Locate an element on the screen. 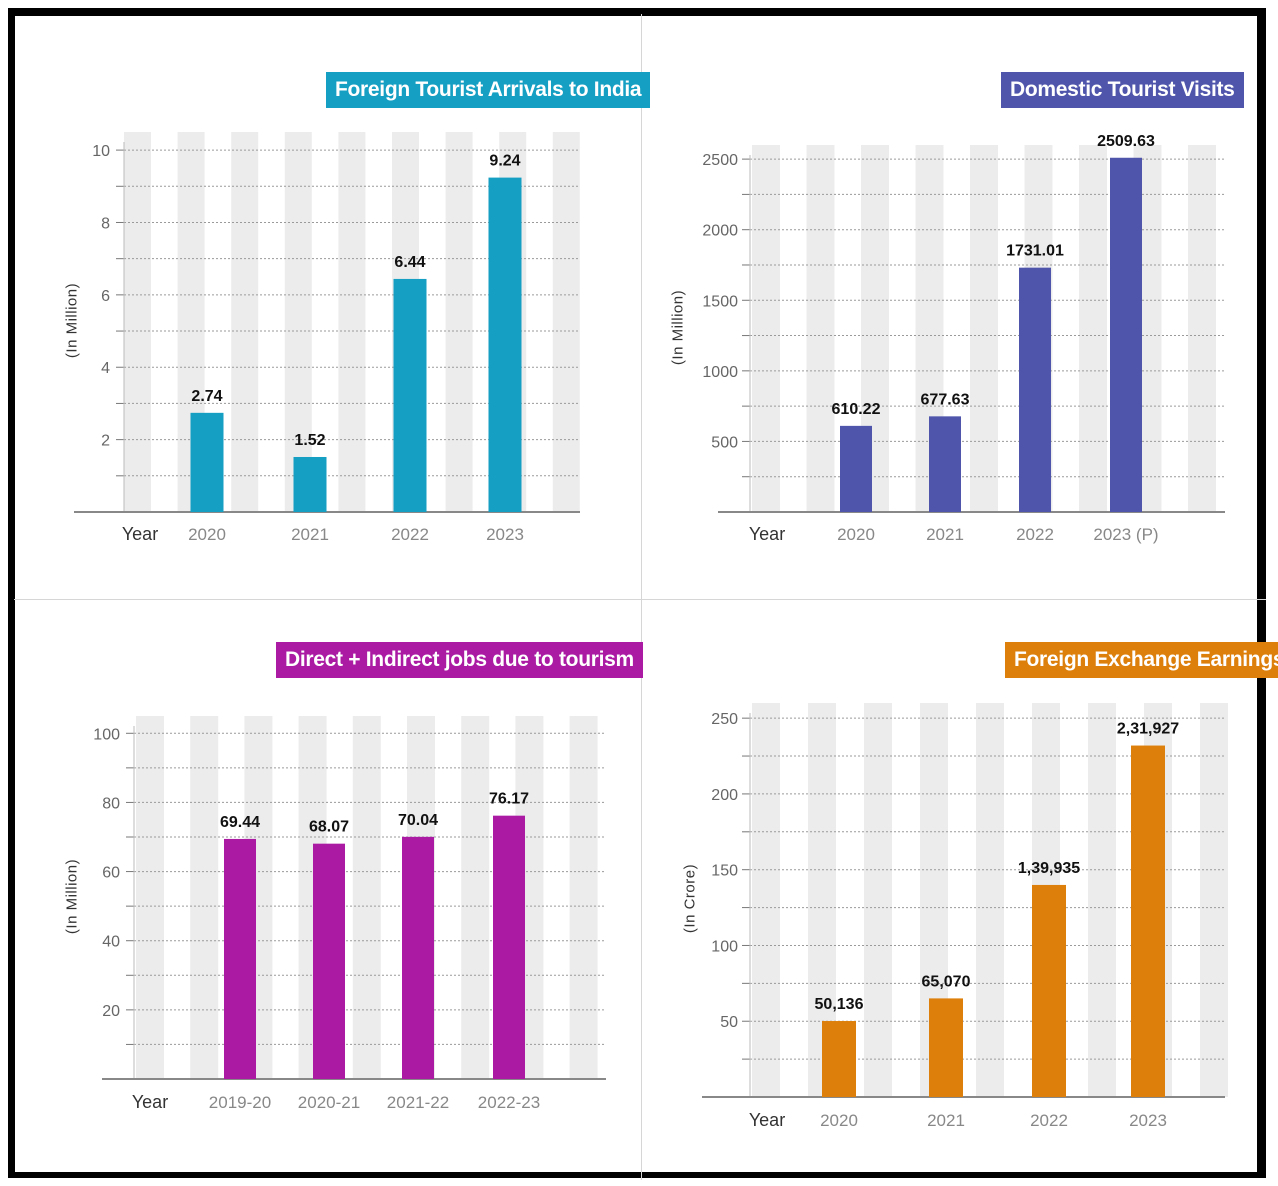 The height and width of the screenshot is (1186, 1278). vertical-divider is located at coordinates (641, 597).